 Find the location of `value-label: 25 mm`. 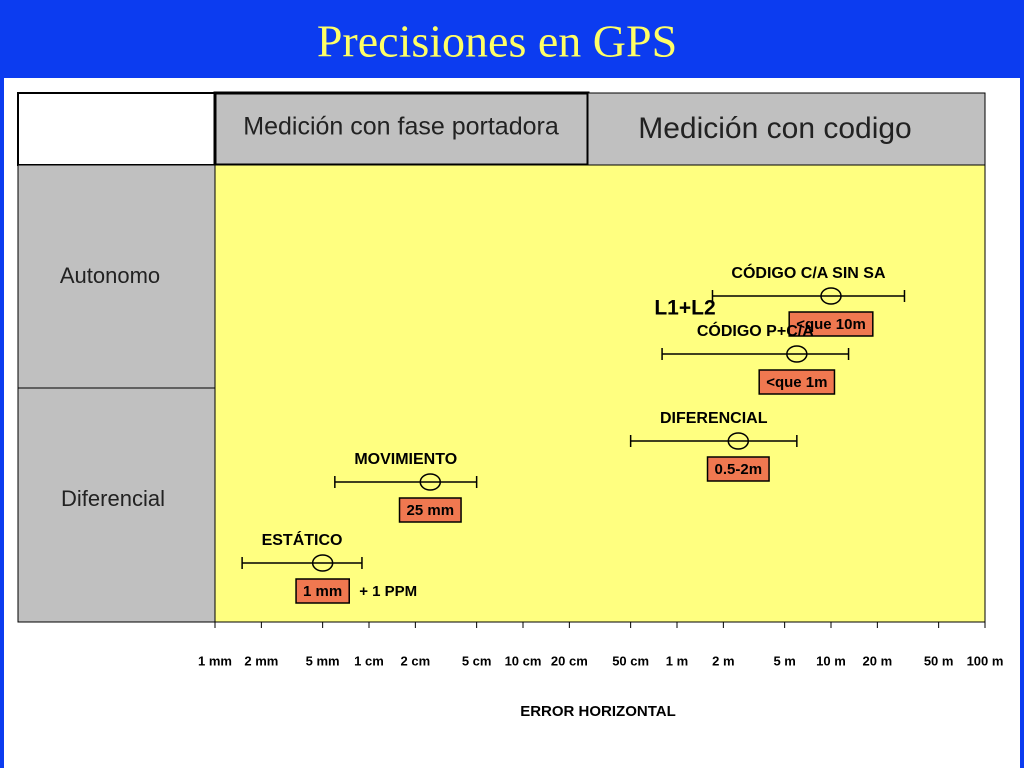

value-label: 25 mm is located at coordinates (431, 510).